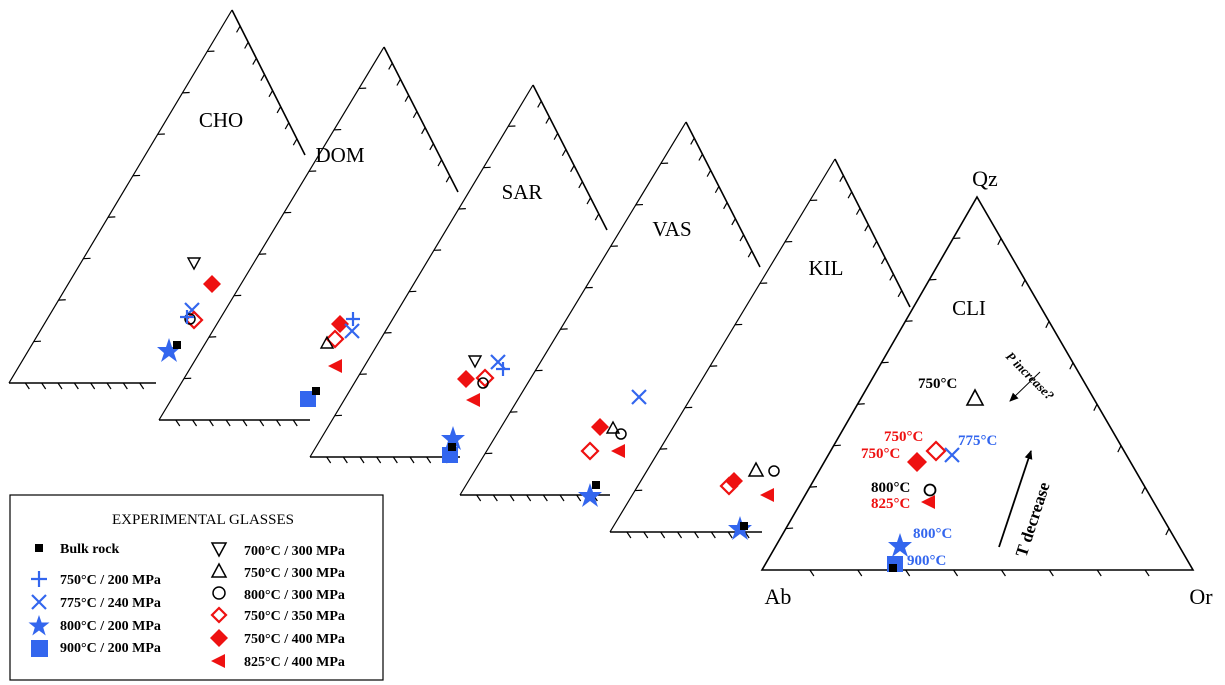  Describe the element at coordinates (39, 602) in the screenshot. I see `legend-marker-775c-240mpa` at that location.